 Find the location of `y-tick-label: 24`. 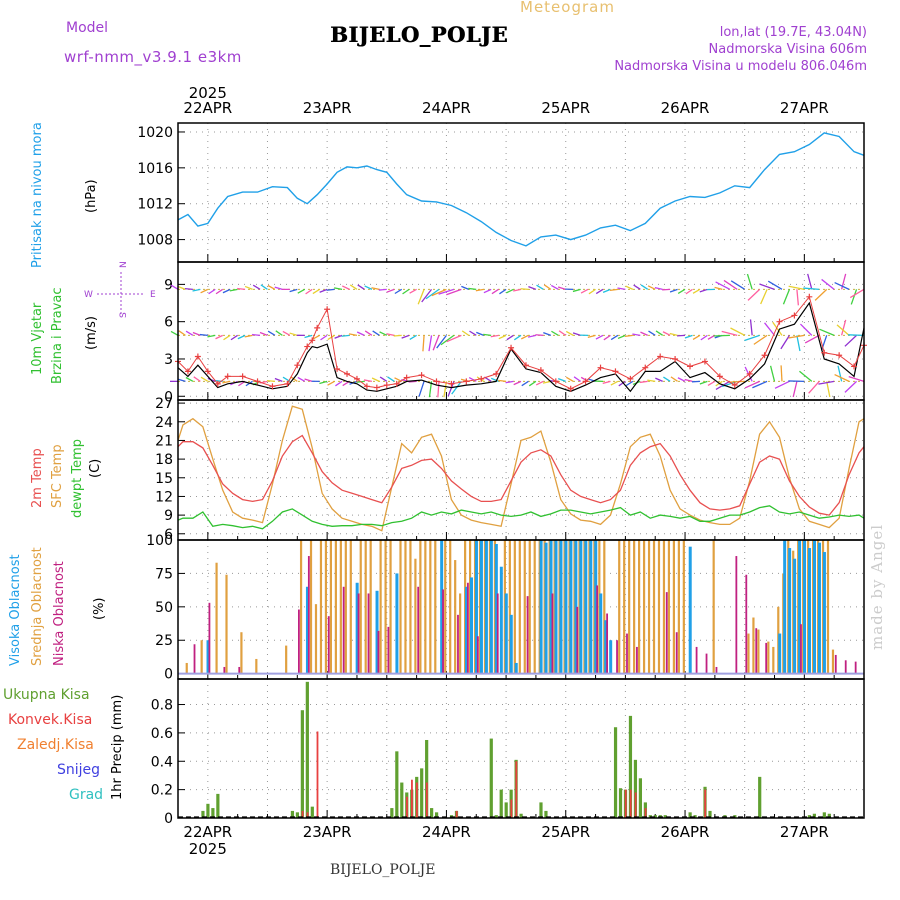

y-tick-label: 24 is located at coordinates (164, 423).